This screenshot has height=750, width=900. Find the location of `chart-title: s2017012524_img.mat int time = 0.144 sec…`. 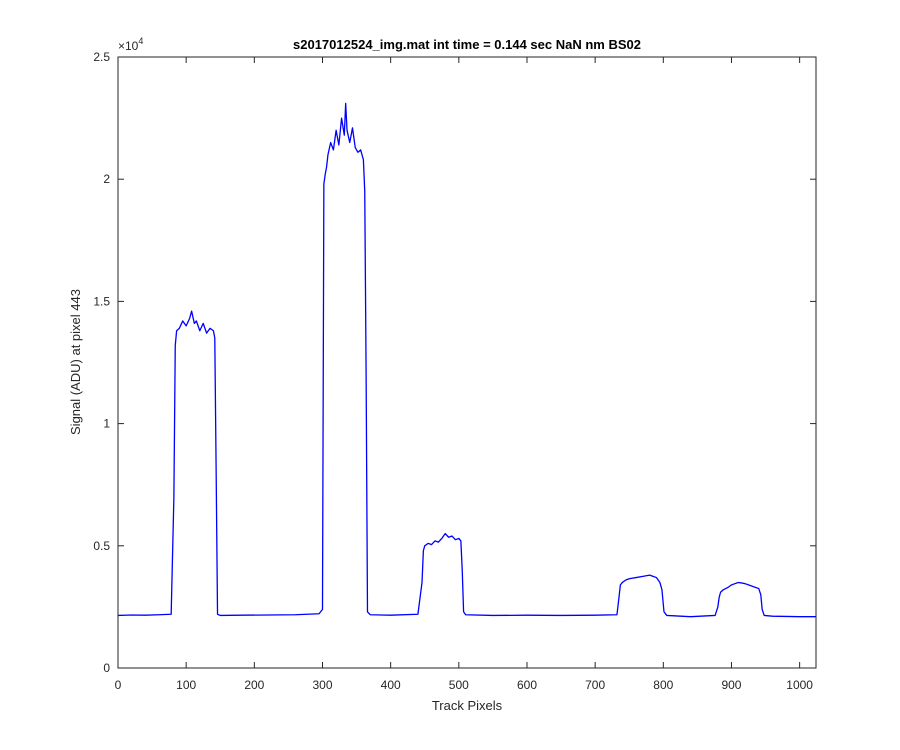

chart-title: s2017012524_img.mat int time = 0.144 sec… is located at coordinates (467, 44).